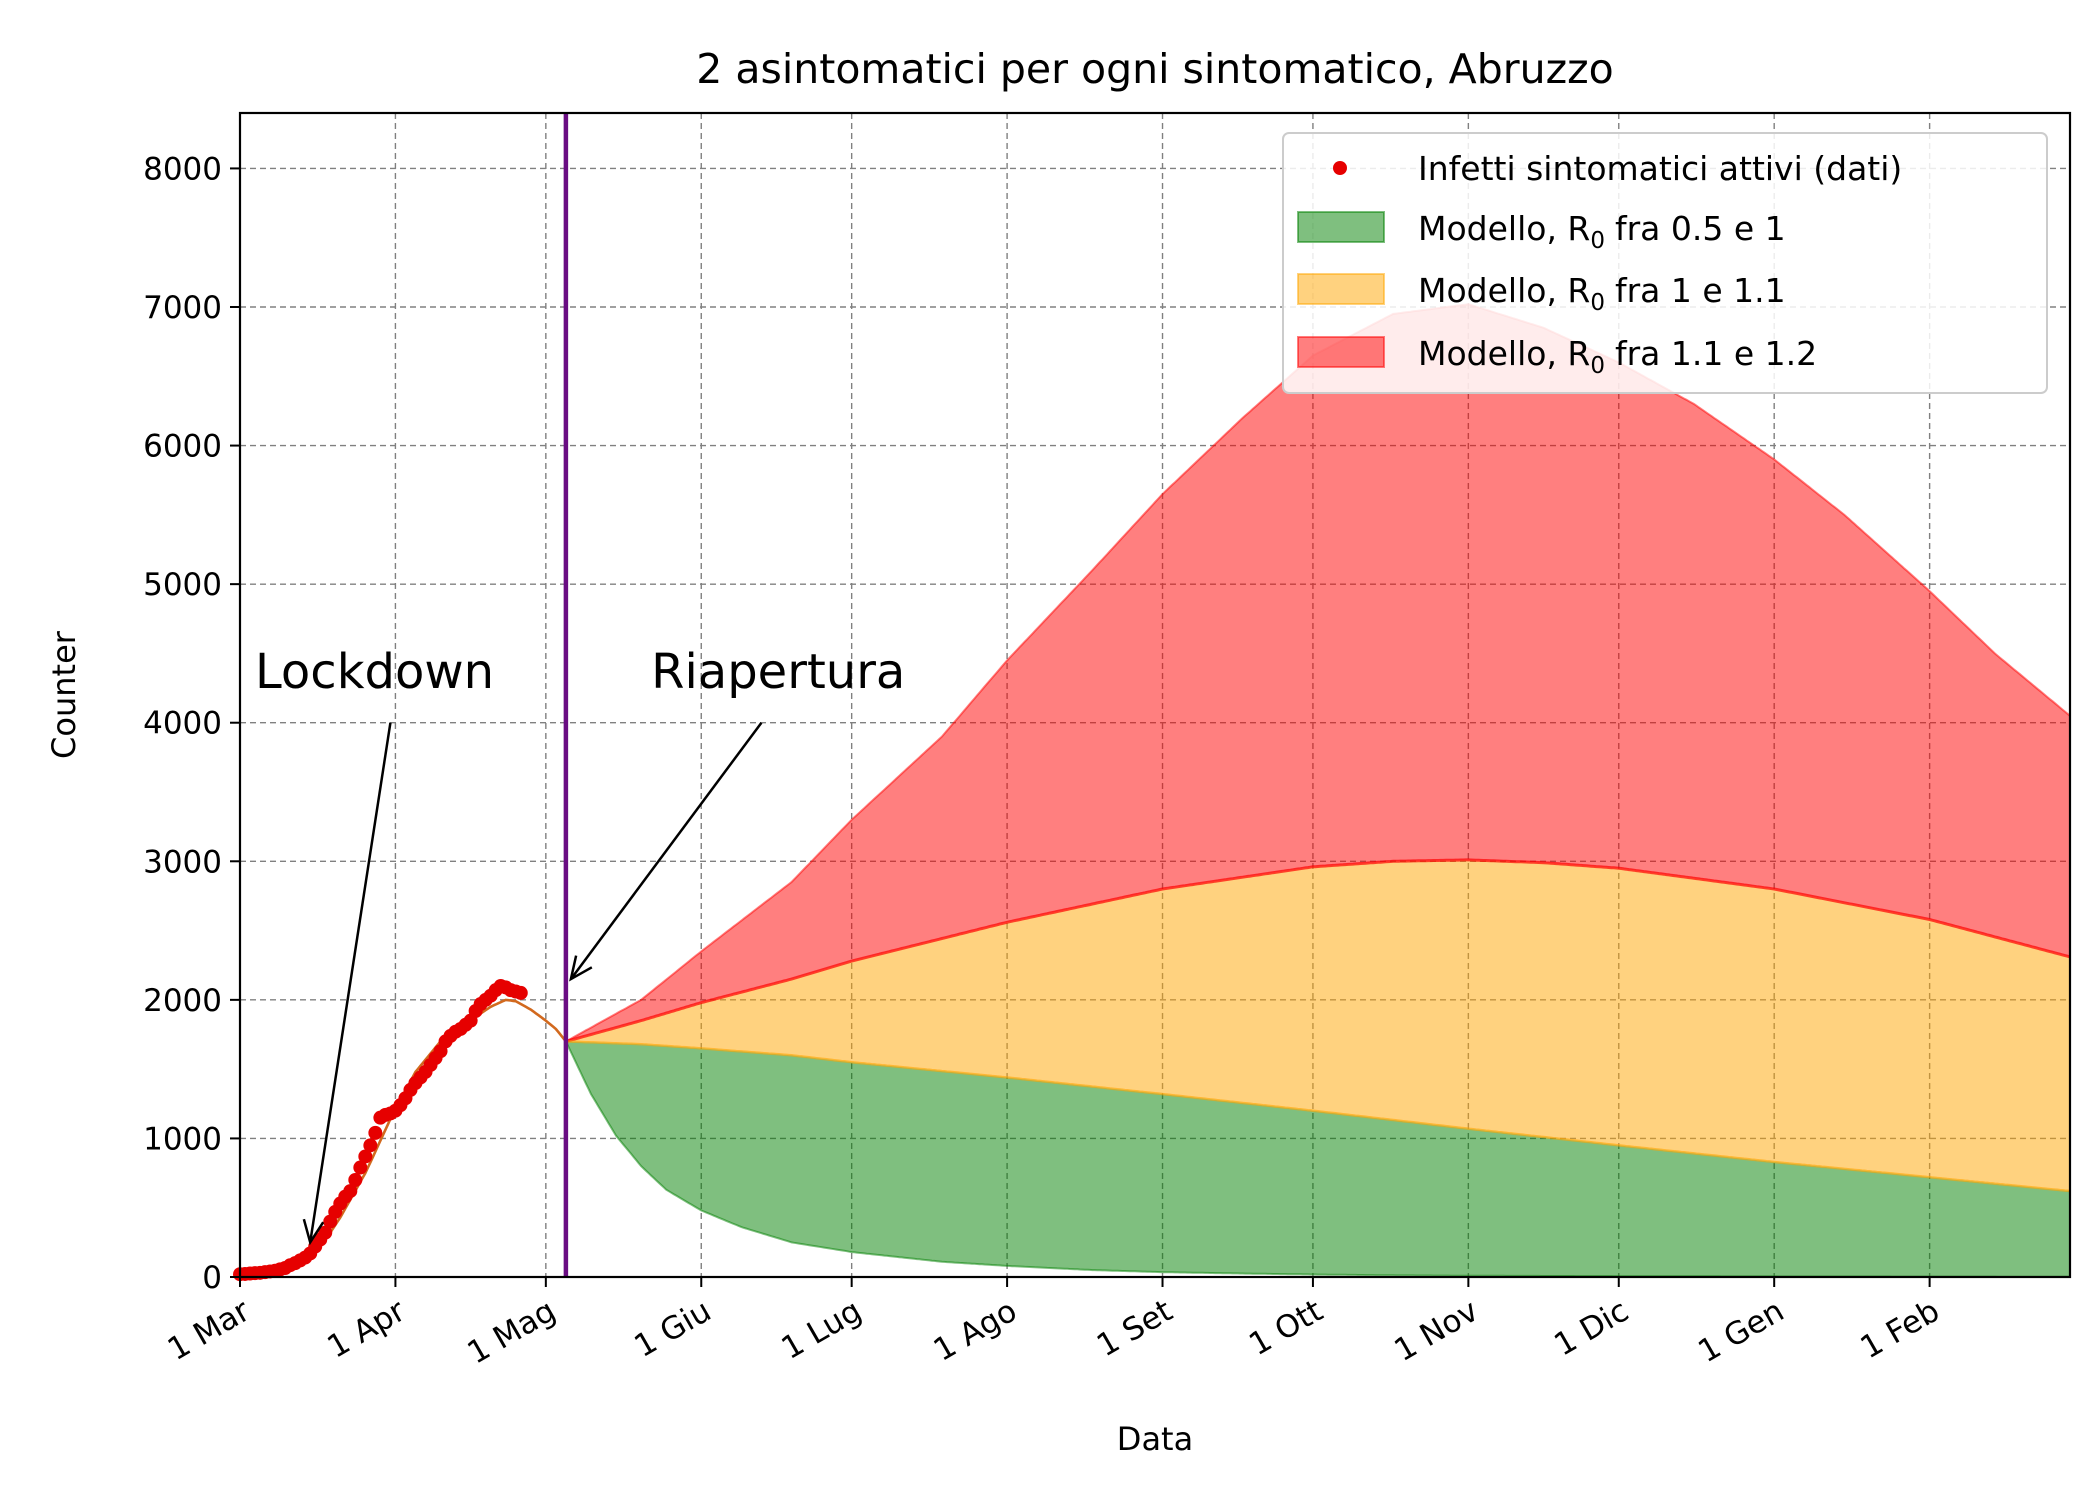 This screenshot has width=2100, height=1500. I want to click on legend-entry-red-prefix: Modello, R, so click(1504, 353).